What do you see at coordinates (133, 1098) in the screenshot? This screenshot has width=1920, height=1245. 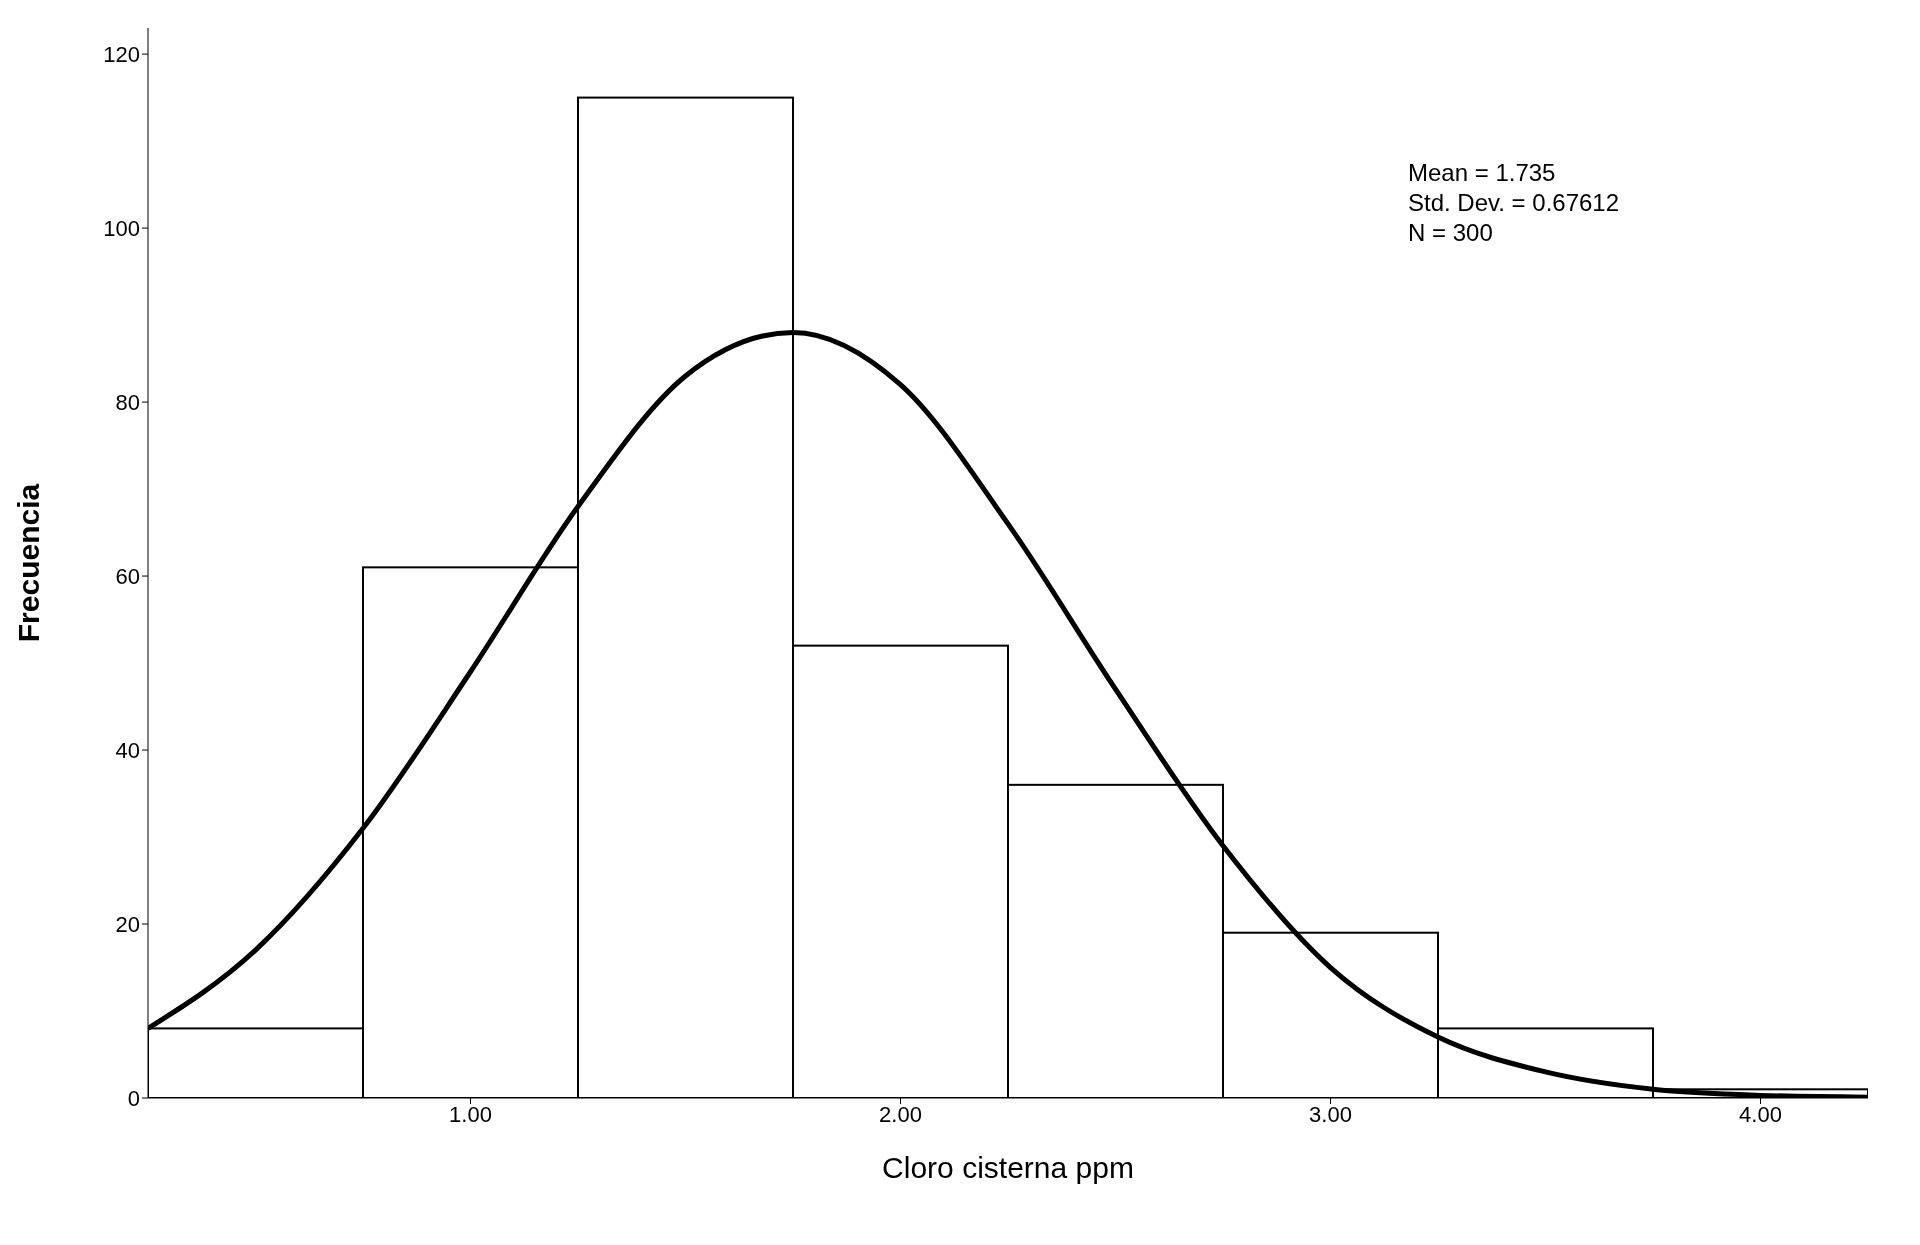 I see `y-tick-label: 0` at bounding box center [133, 1098].